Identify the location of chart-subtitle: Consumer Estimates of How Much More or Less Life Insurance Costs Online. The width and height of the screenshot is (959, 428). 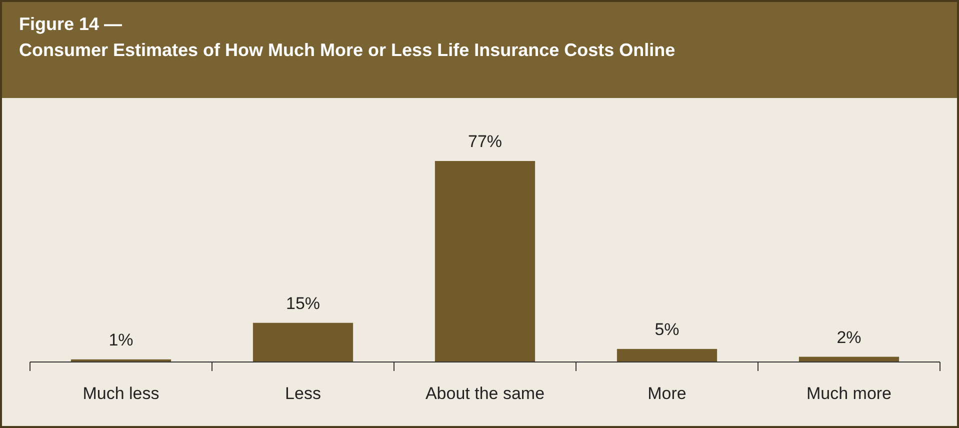
(347, 50).